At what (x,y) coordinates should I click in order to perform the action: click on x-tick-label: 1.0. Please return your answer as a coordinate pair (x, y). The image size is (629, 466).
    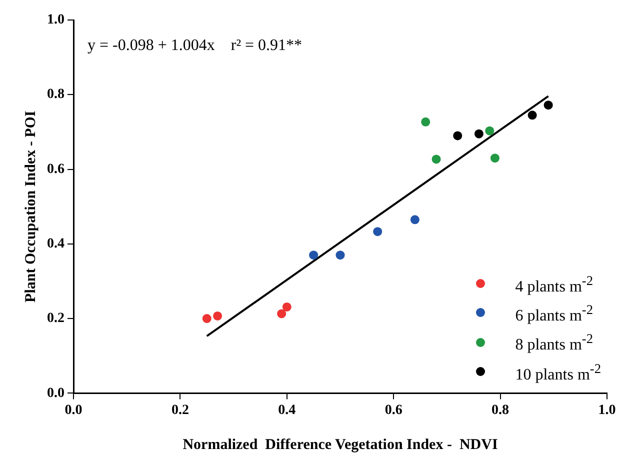
    Looking at the image, I should click on (607, 410).